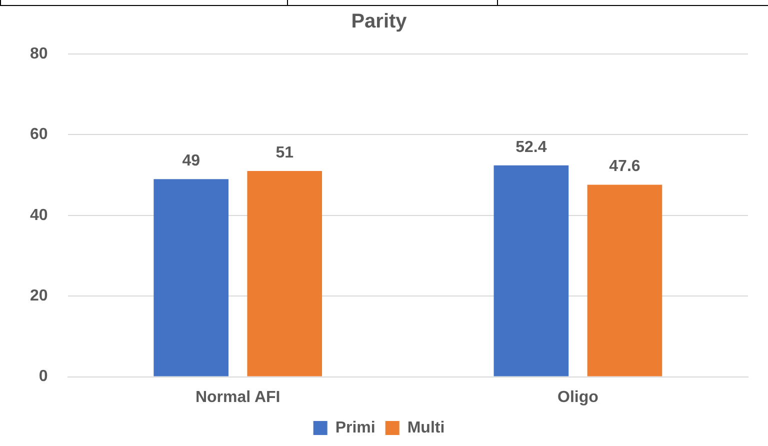 The height and width of the screenshot is (446, 768). Describe the element at coordinates (379, 21) in the screenshot. I see `chart-title: Parity` at that location.